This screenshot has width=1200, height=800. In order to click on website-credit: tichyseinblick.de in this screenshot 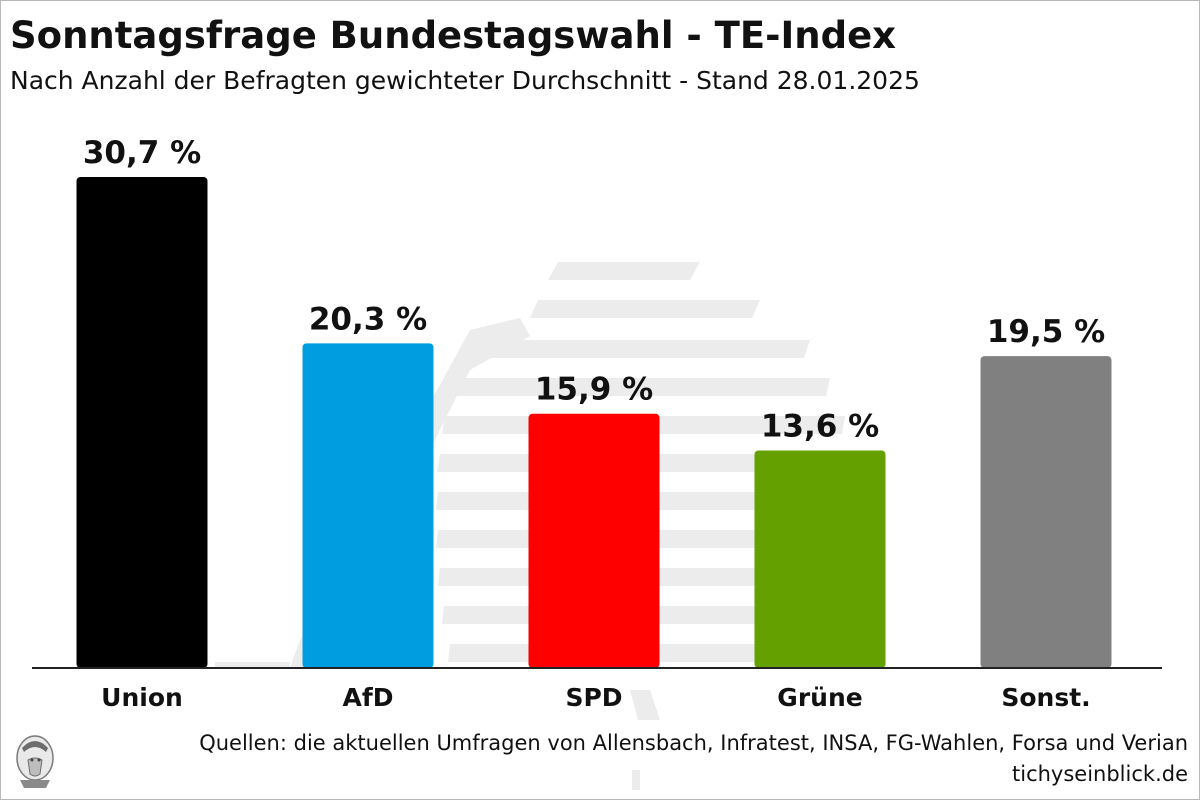, I will do `click(1100, 774)`.